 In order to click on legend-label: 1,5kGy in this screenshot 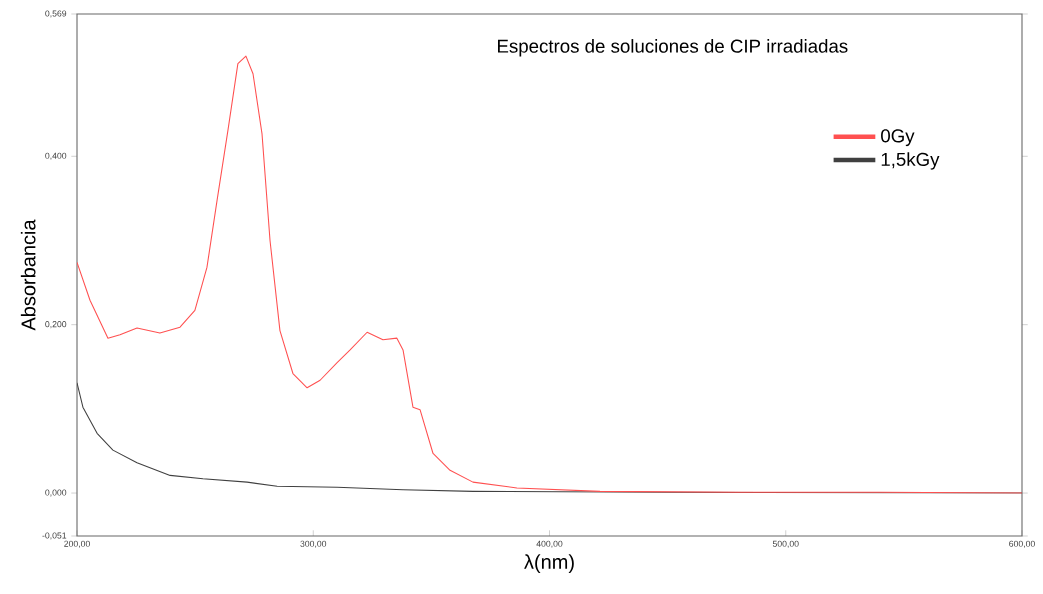, I will do `click(910, 161)`.